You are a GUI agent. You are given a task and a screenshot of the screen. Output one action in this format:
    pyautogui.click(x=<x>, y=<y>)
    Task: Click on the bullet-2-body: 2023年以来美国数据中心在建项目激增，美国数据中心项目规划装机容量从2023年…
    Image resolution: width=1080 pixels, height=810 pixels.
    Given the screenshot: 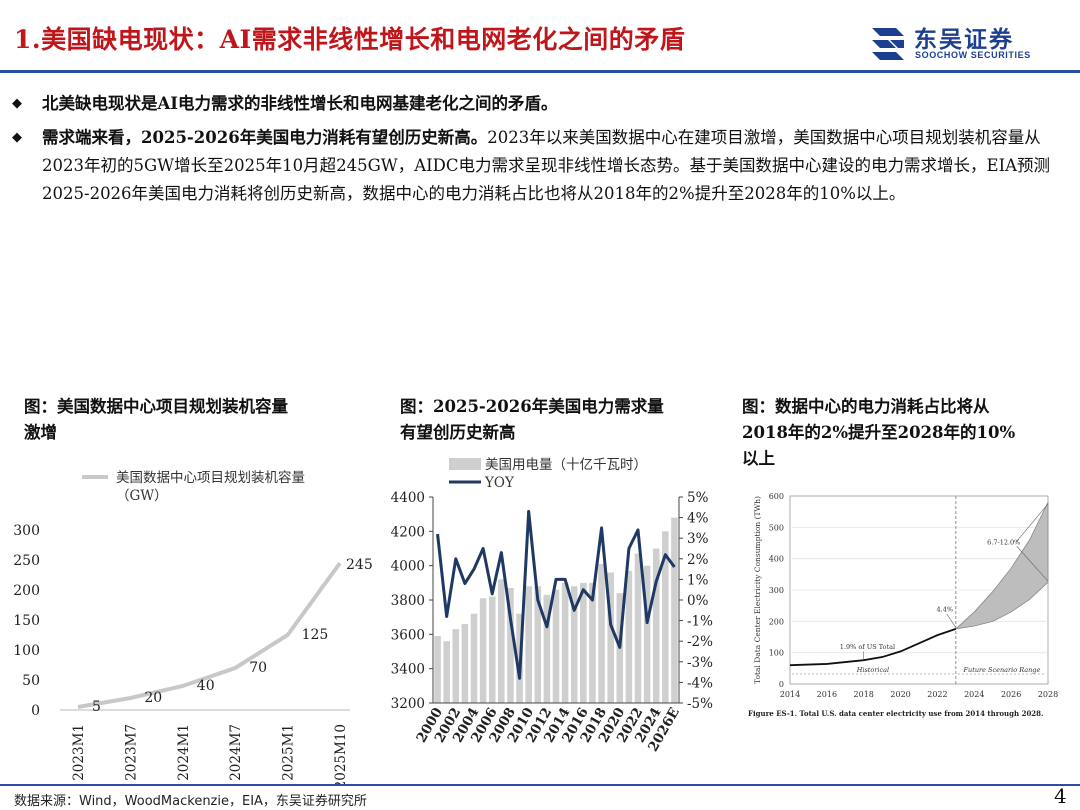 What is the action you would take?
    pyautogui.click(x=546, y=165)
    